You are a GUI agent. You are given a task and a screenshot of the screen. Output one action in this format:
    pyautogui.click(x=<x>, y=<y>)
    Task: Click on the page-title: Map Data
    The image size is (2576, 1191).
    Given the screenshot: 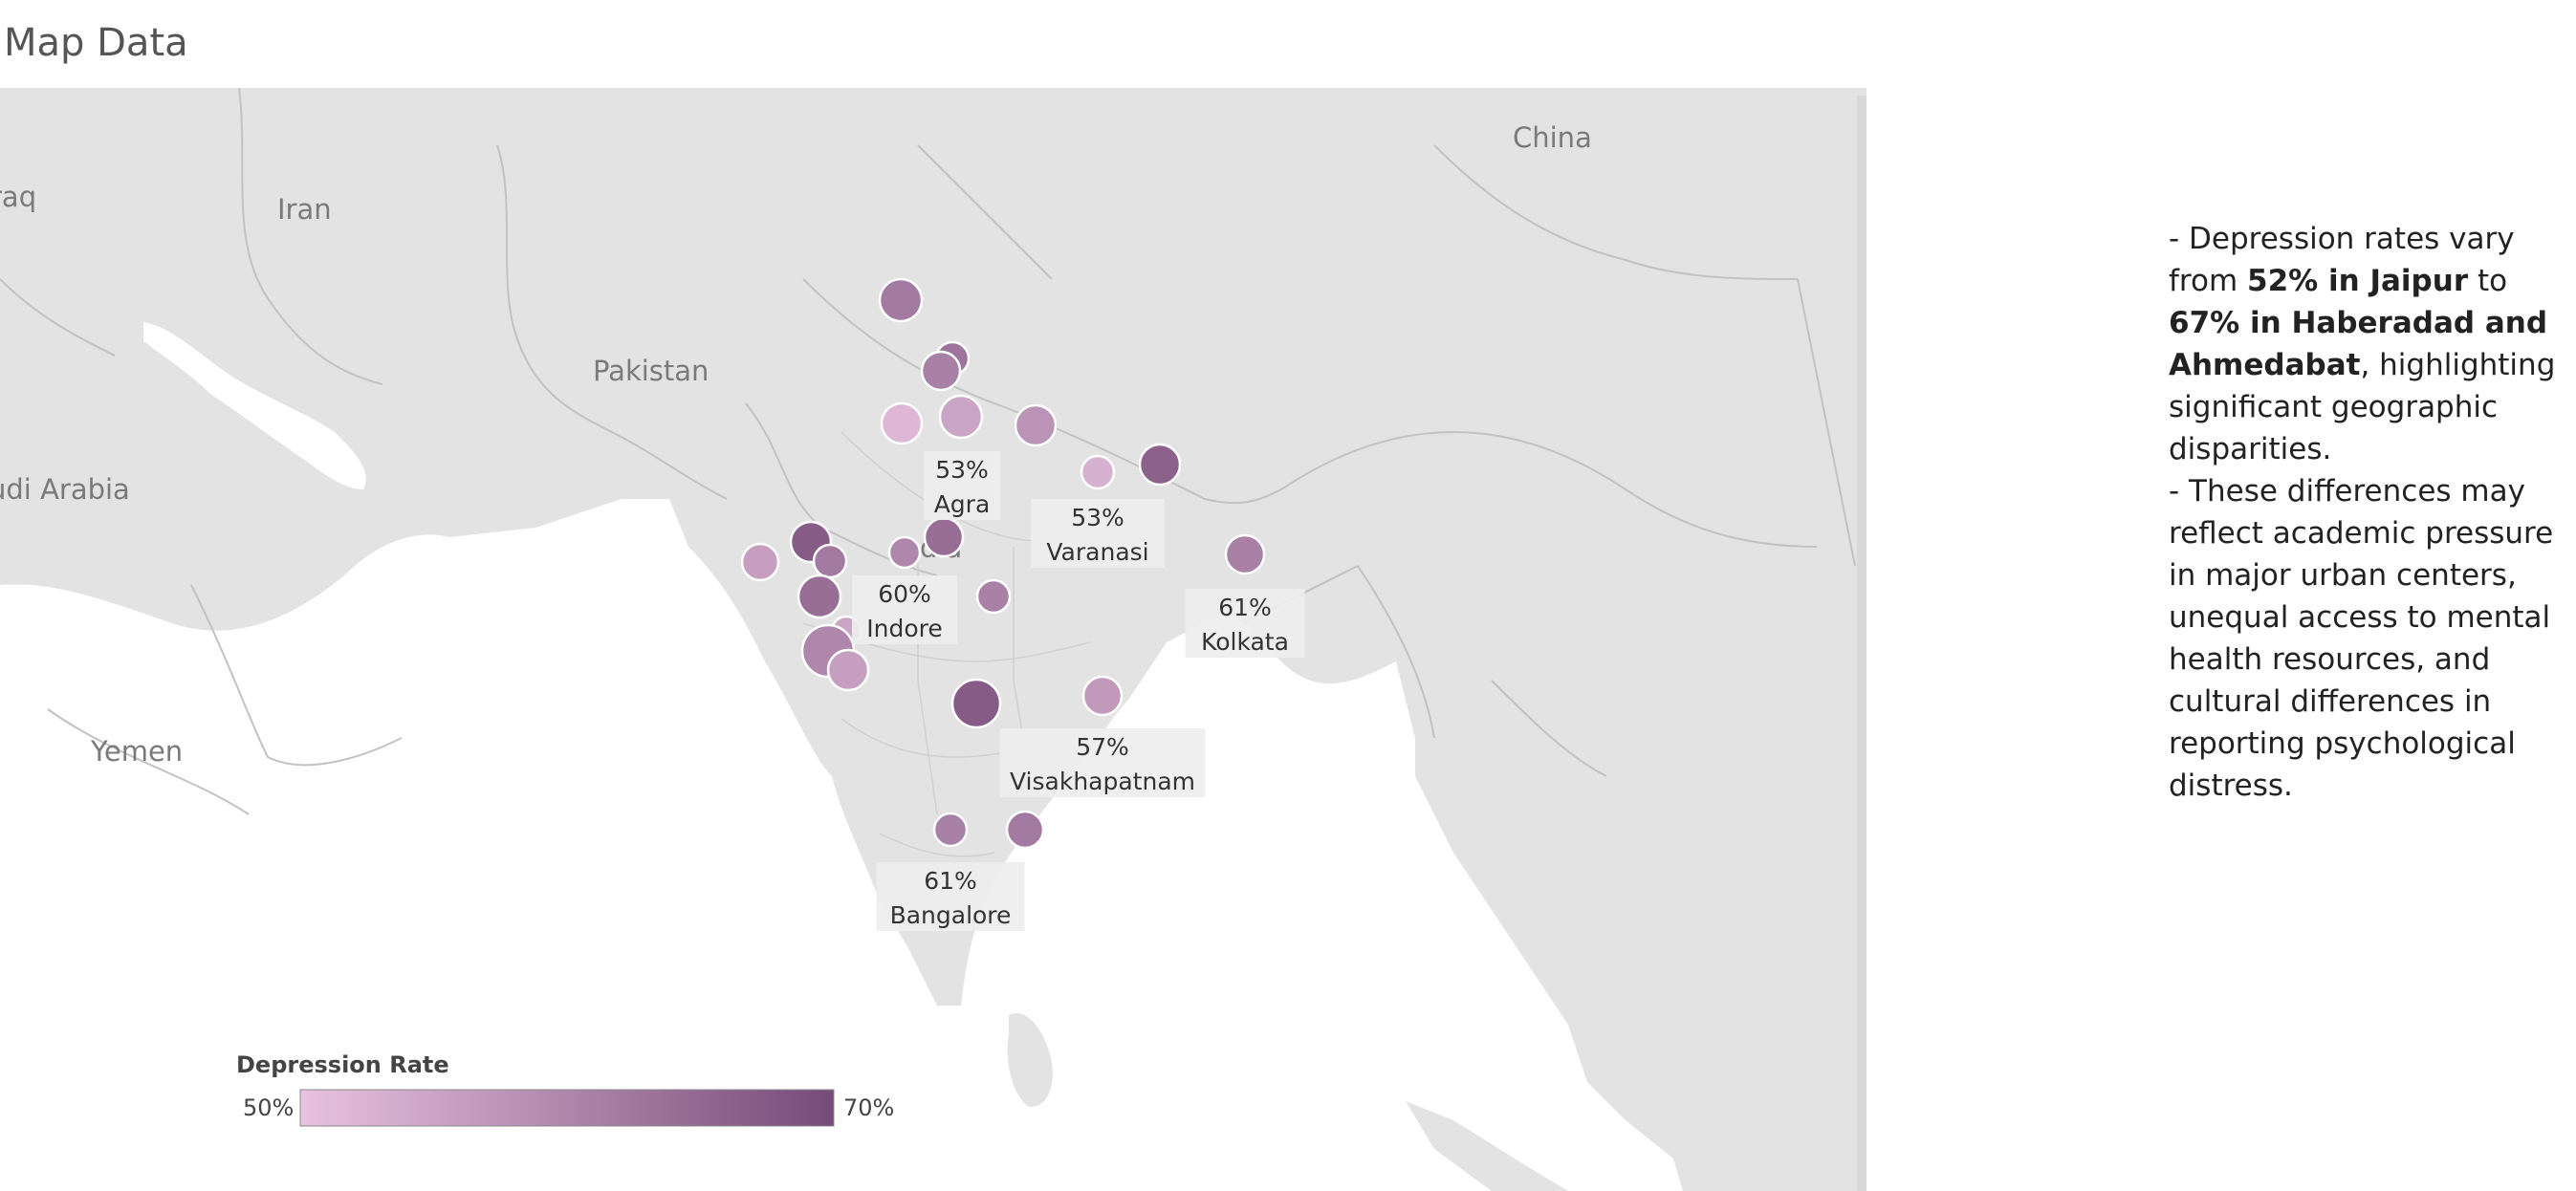 What is the action you would take?
    pyautogui.click(x=96, y=43)
    